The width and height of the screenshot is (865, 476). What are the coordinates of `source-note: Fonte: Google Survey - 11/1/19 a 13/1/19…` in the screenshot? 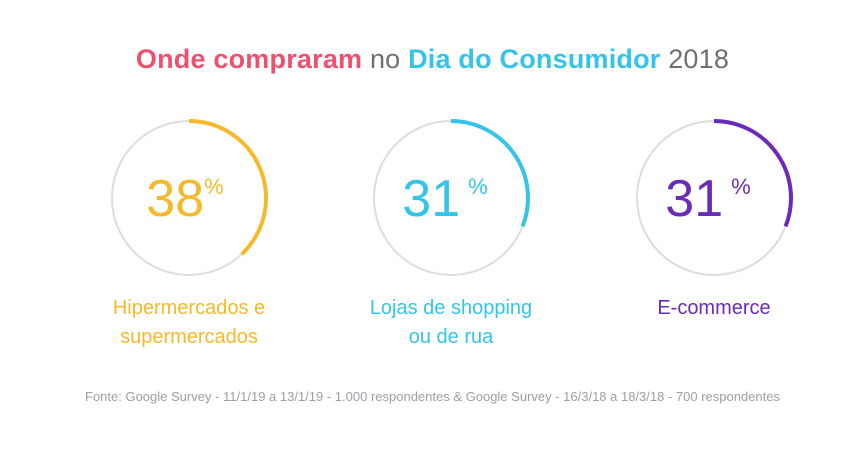 It's located at (432, 396).